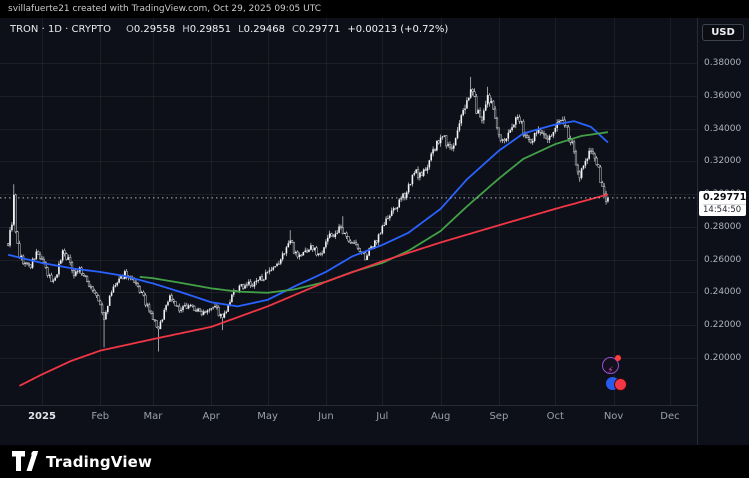 This screenshot has height=478, width=749. Describe the element at coordinates (723, 325) in the screenshot. I see `price-axis-label: 0.22000` at that location.